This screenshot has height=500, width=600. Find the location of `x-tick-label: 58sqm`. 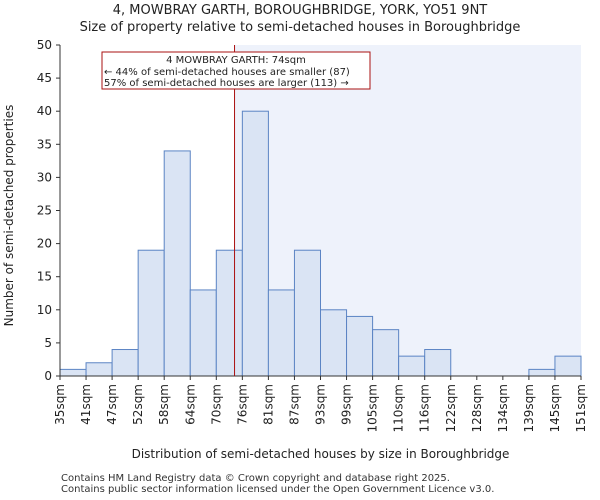

x-tick-label: 58sqm is located at coordinates (164, 404).